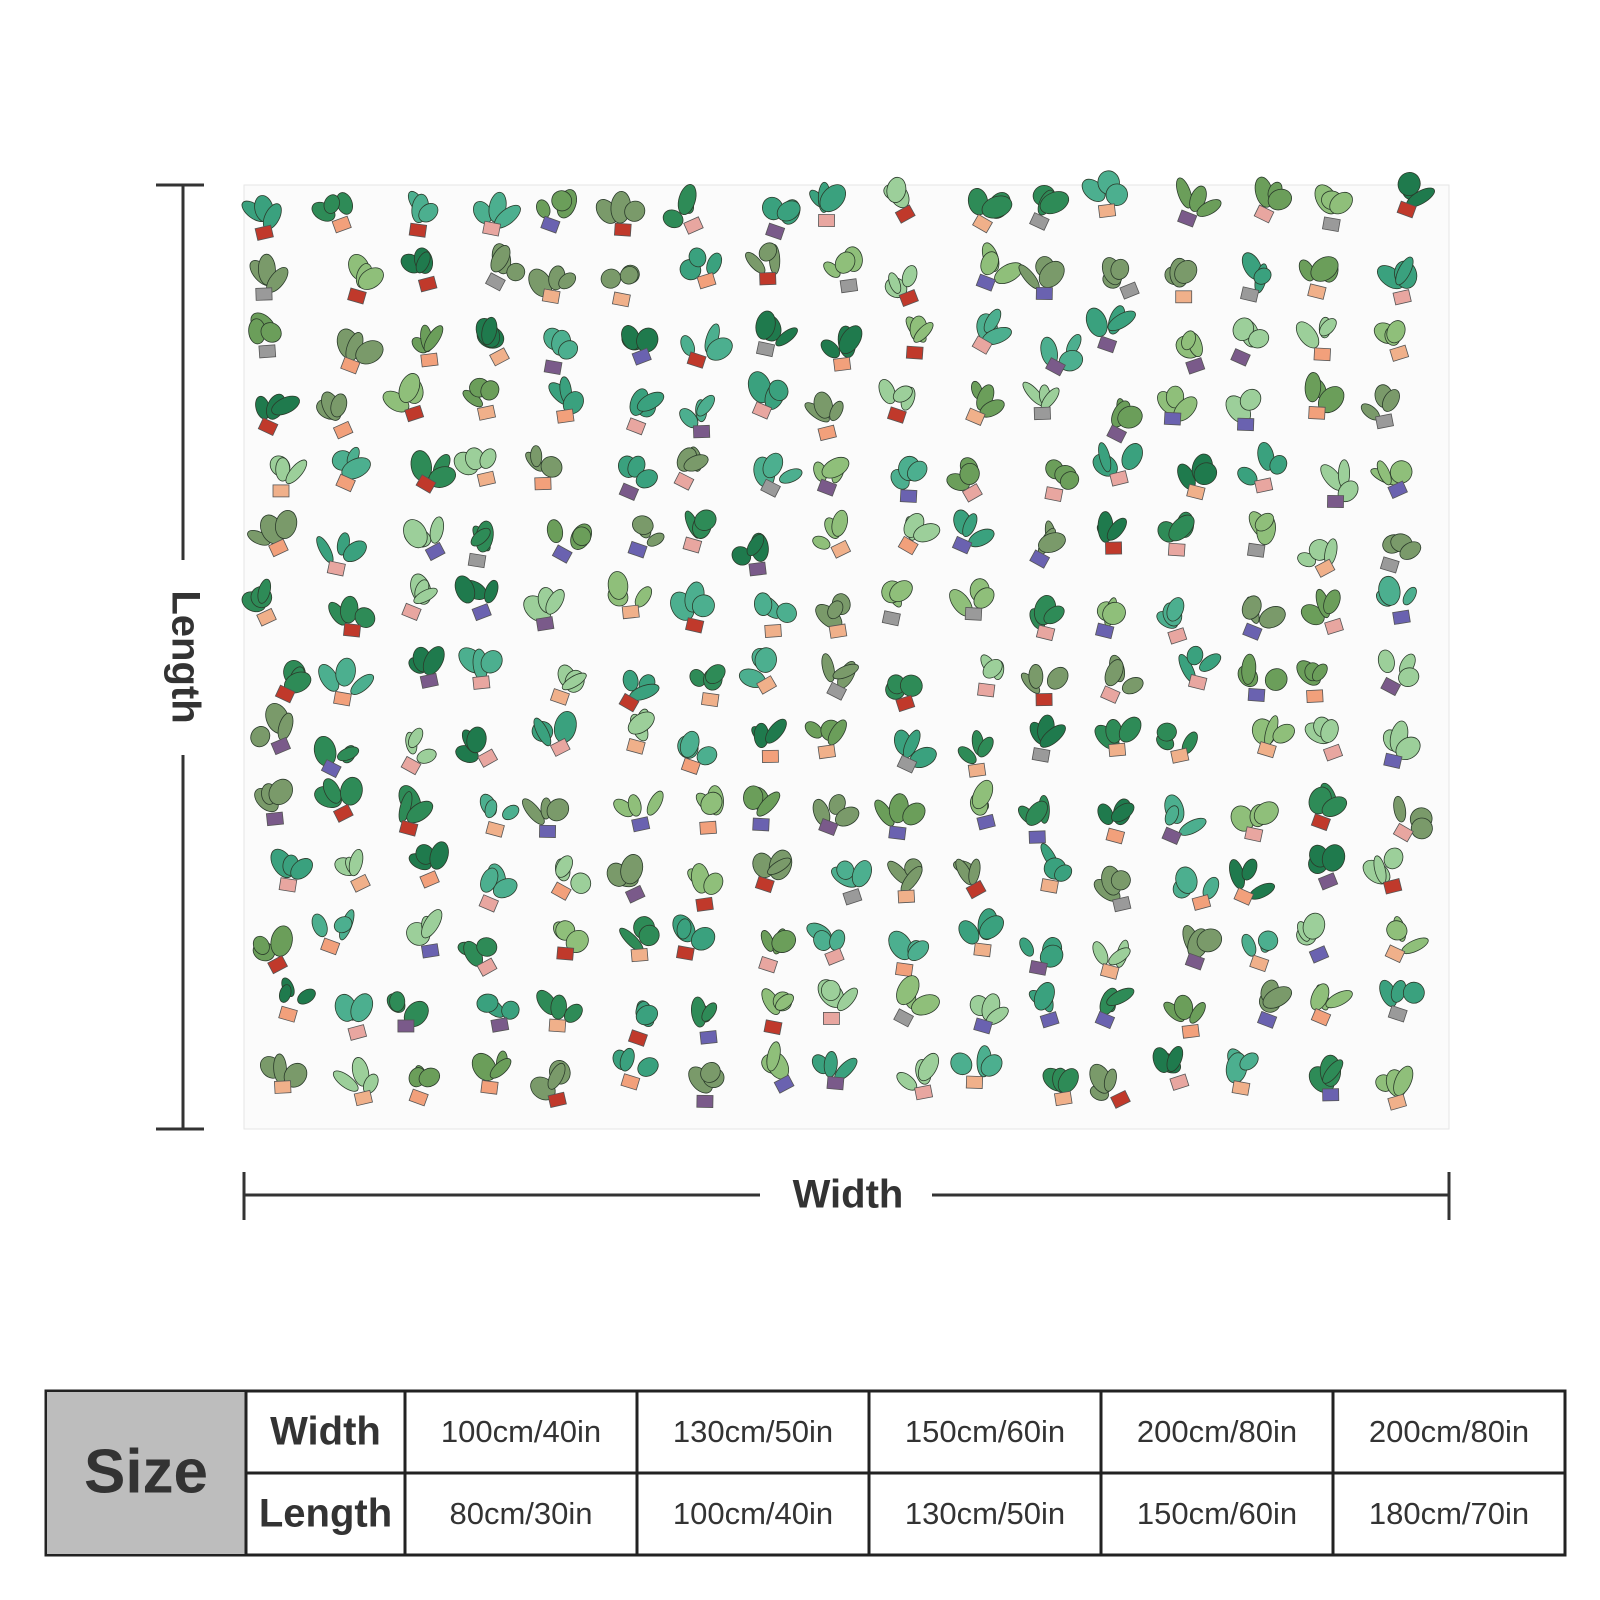 The image size is (1600, 1600). Describe the element at coordinates (753, 1513) in the screenshot. I see `size-cell: 100cm/40in` at that location.